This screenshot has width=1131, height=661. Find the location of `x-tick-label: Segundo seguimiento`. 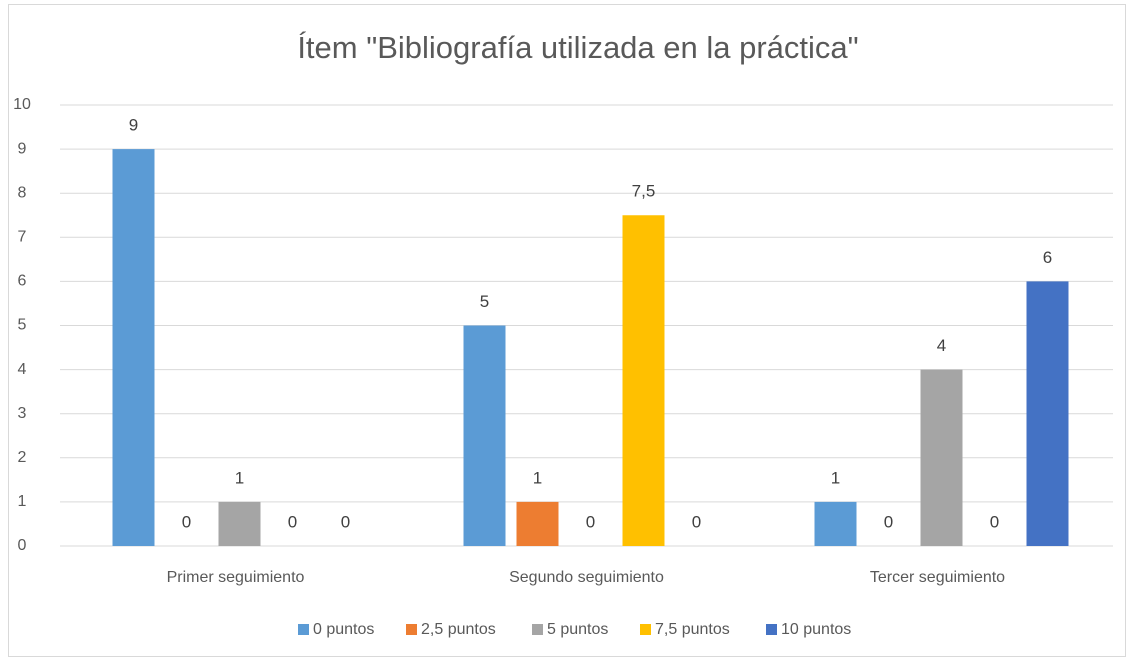

x-tick-label: Segundo seguimiento is located at coordinates (586, 577).